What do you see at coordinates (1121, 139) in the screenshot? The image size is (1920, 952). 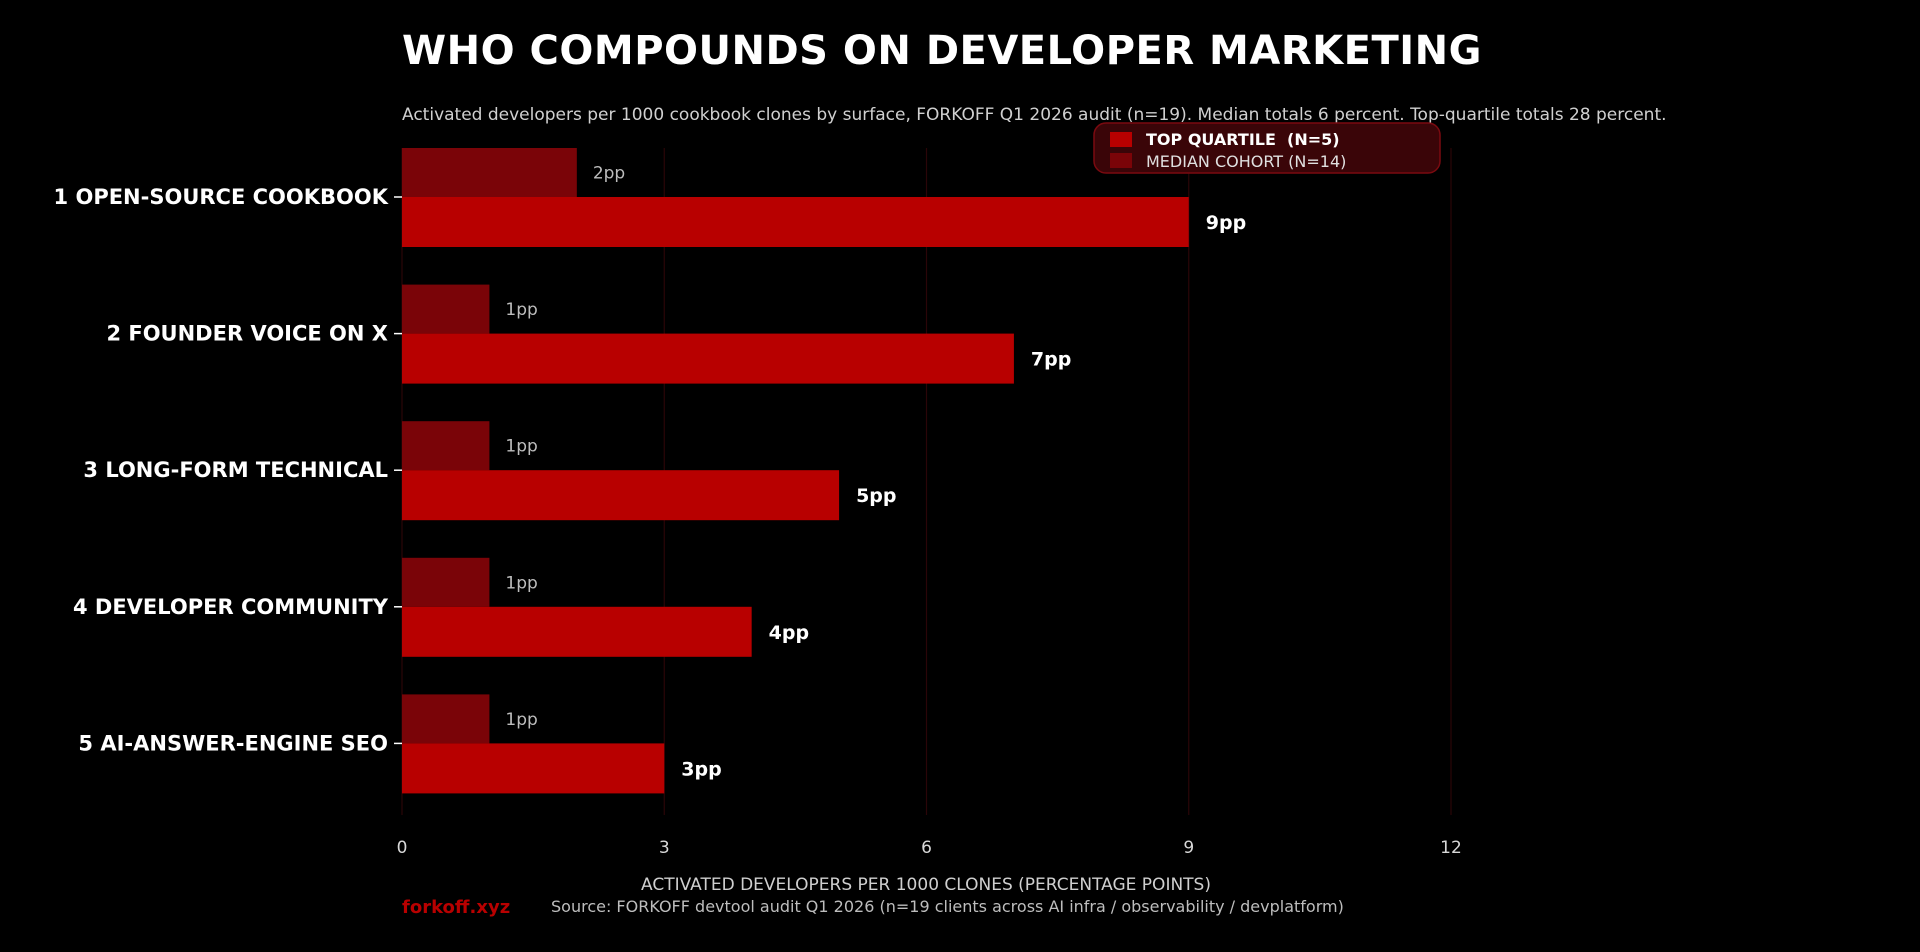 I see `legend-swatch-top-quartile` at bounding box center [1121, 139].